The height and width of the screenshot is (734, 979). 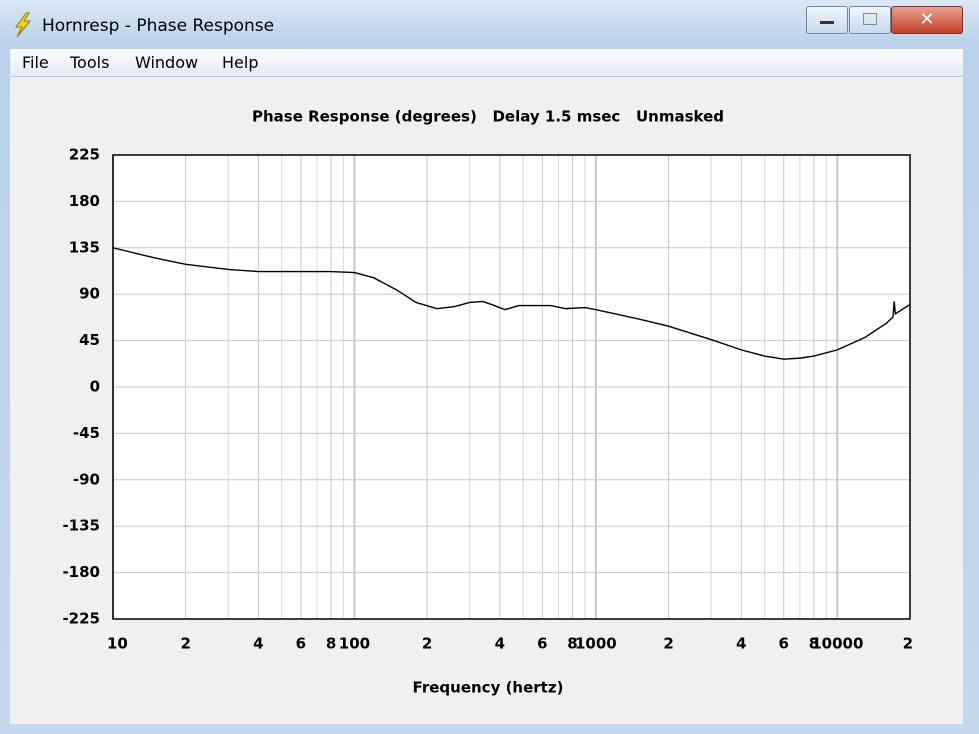 What do you see at coordinates (158, 26) in the screenshot?
I see `window-title: Hornresp - Phase Response` at bounding box center [158, 26].